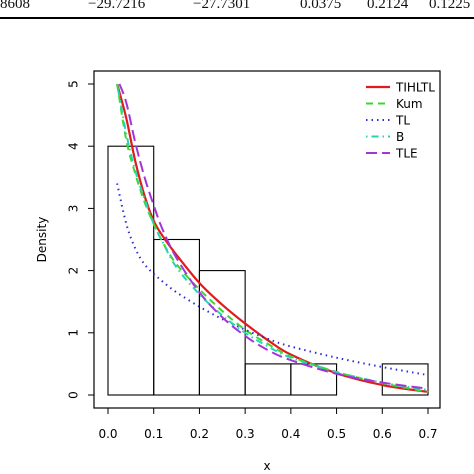  What do you see at coordinates (290, 434) in the screenshot?
I see `x-tick-label: 0.4` at bounding box center [290, 434].